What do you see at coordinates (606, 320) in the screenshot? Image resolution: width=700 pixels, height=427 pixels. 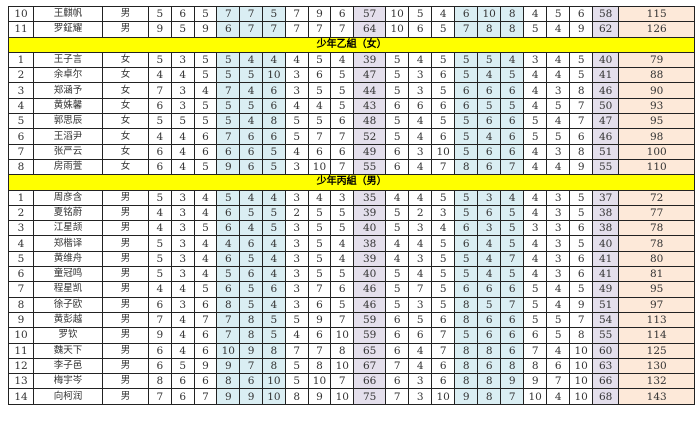 I see `back-nine-subtotal: 54` at bounding box center [606, 320].